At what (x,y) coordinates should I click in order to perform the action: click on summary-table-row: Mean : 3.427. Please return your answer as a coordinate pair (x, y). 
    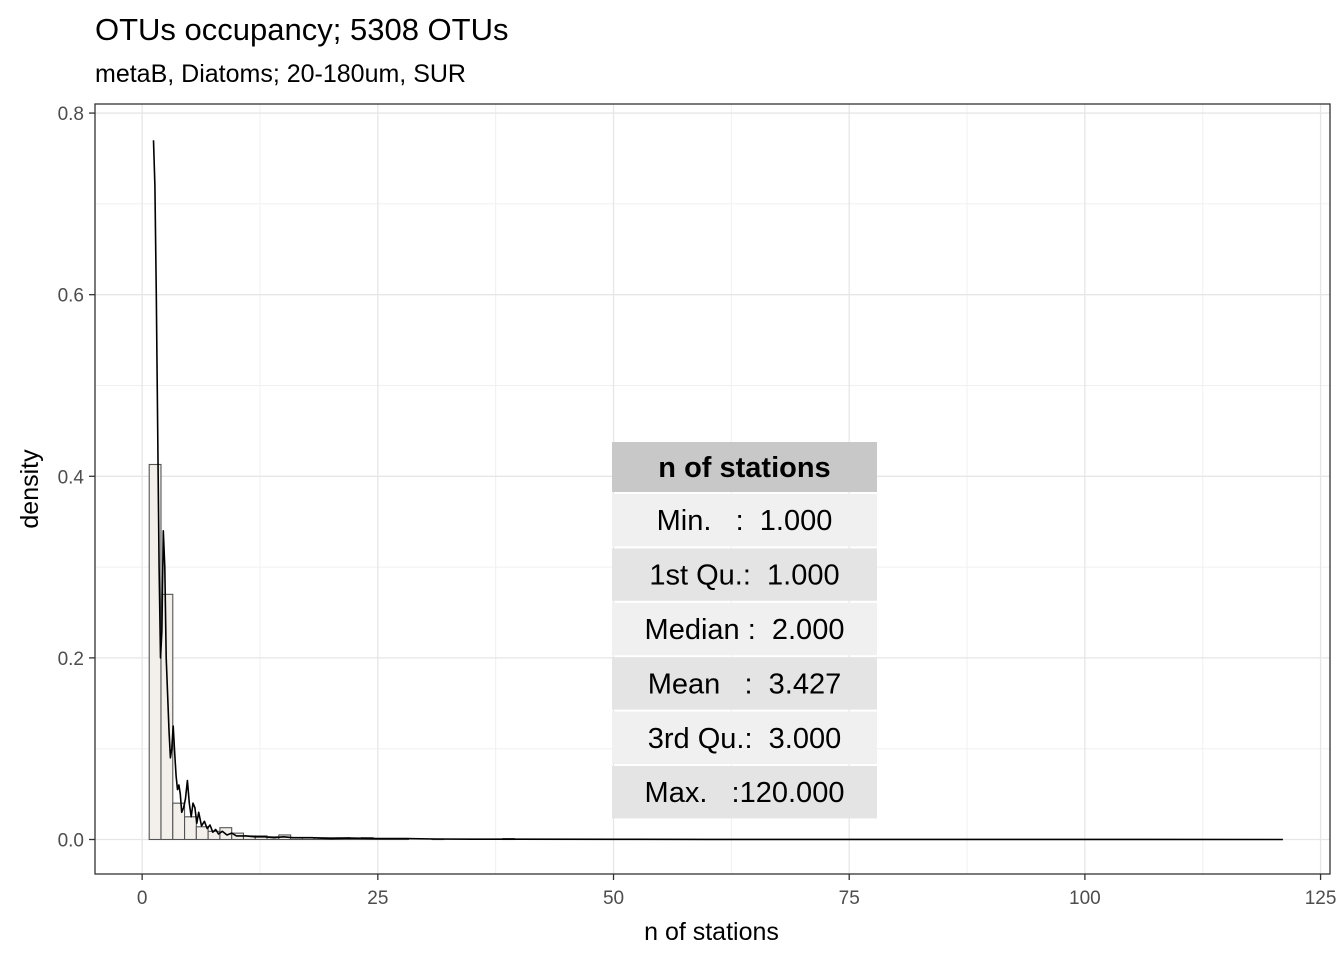
    Looking at the image, I should click on (744, 684).